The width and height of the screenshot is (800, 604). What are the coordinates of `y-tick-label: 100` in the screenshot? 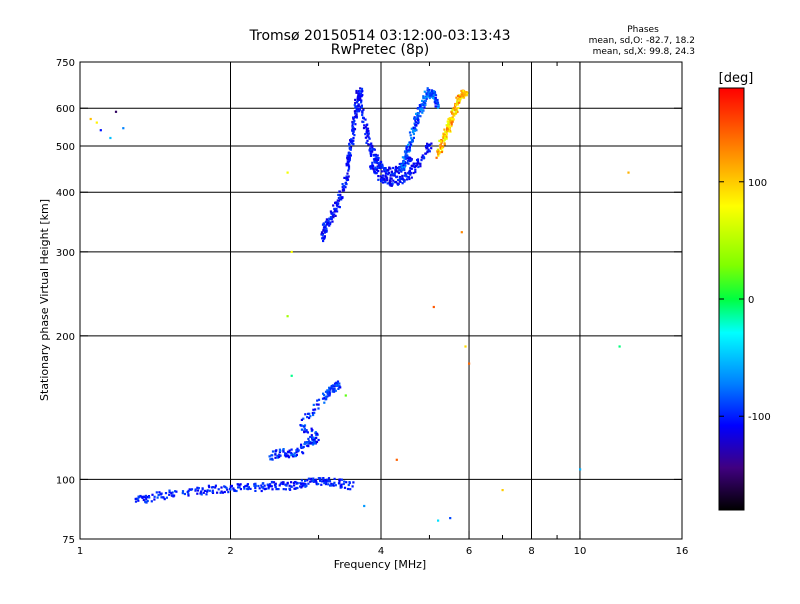 It's located at (65, 480).